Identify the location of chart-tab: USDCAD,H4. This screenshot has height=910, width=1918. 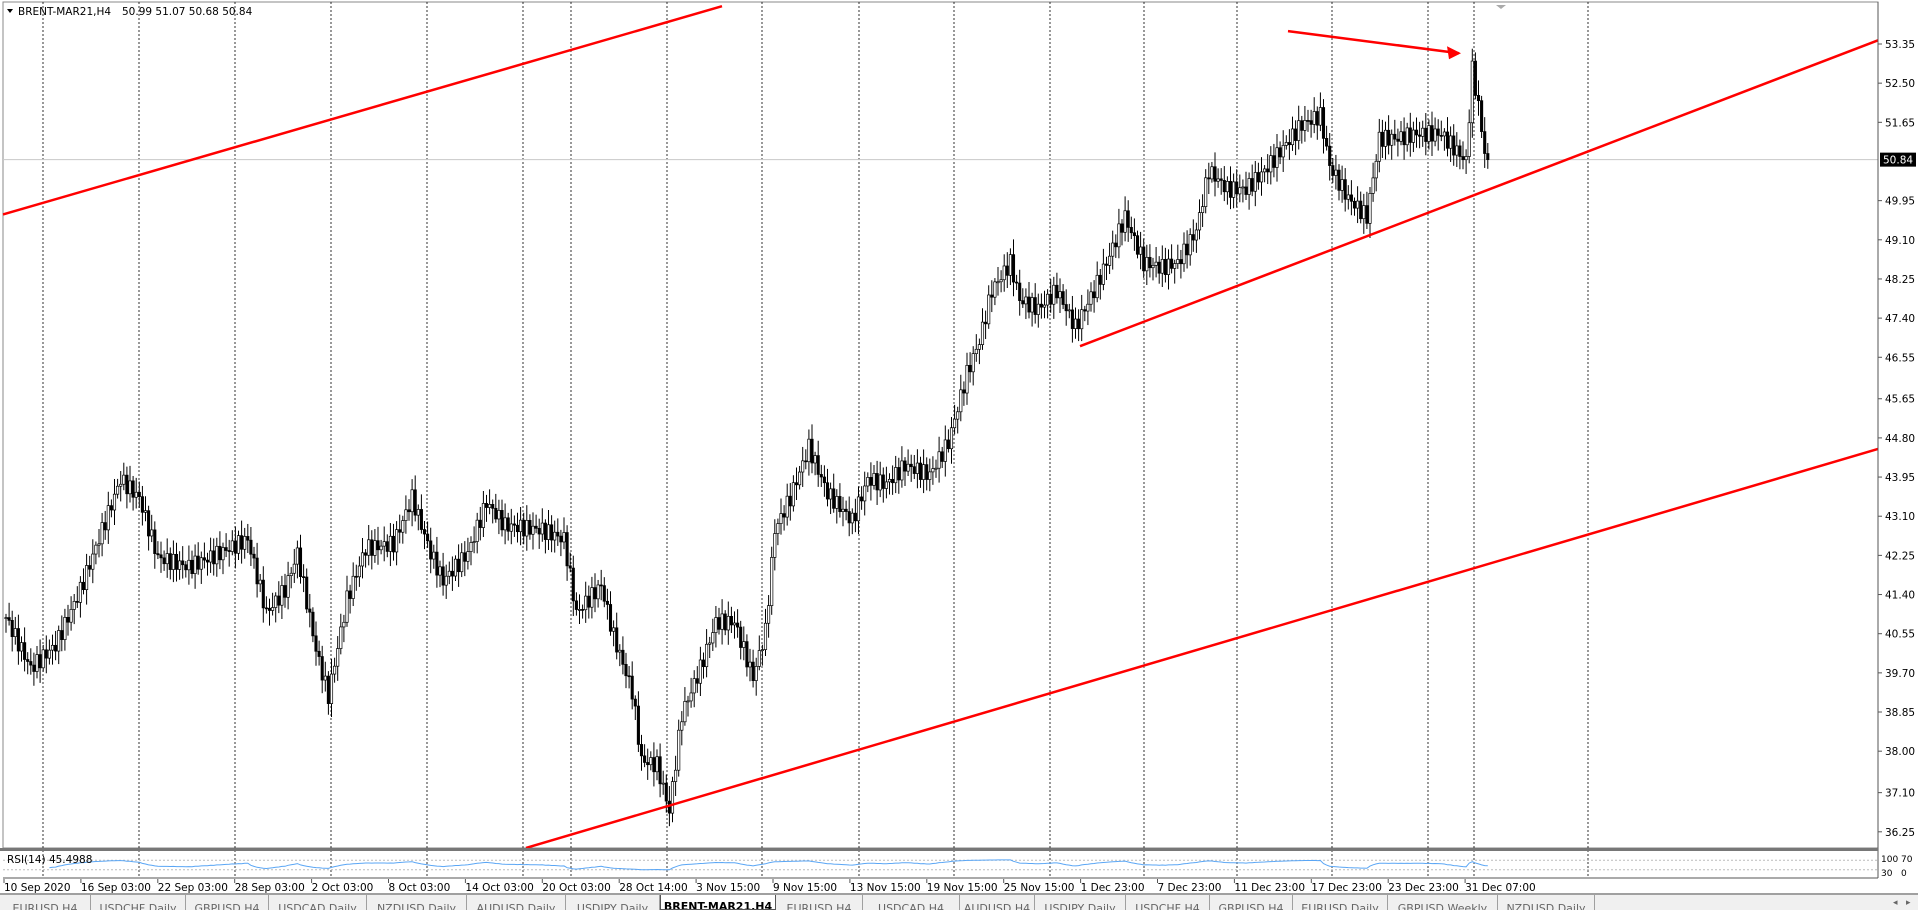
(911, 902).